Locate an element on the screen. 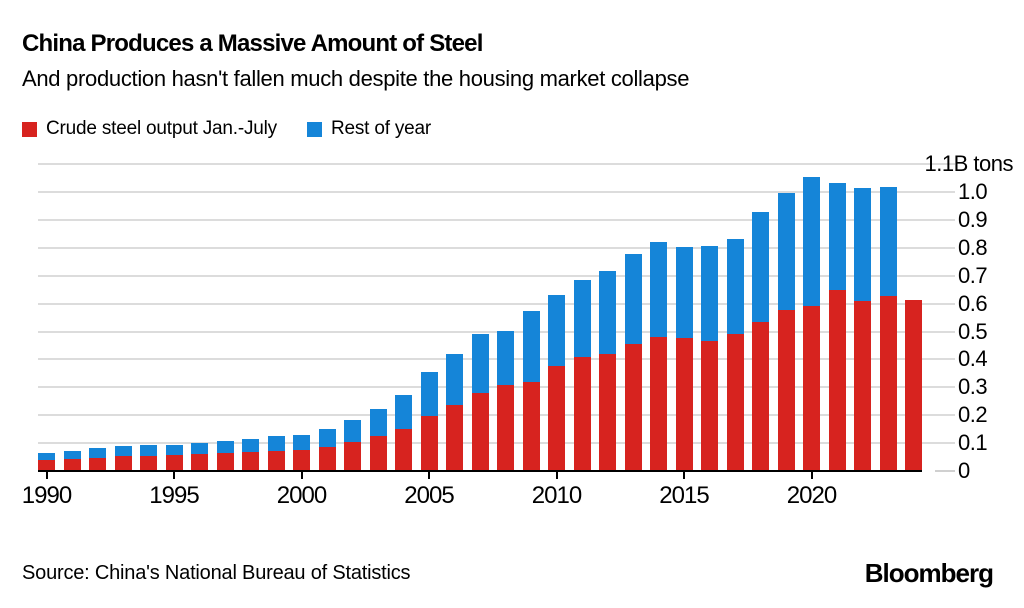  legend-label-jan-july: Crude steel output Jan.-July is located at coordinates (161, 128).